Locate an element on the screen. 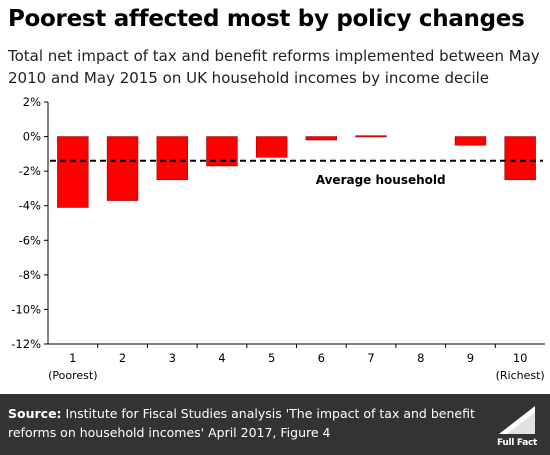 This screenshot has width=550, height=455. x-axis: 1 (Poorest) 2 3 4 5 6 7 8 9 10 (Richest) is located at coordinates (296, 362).